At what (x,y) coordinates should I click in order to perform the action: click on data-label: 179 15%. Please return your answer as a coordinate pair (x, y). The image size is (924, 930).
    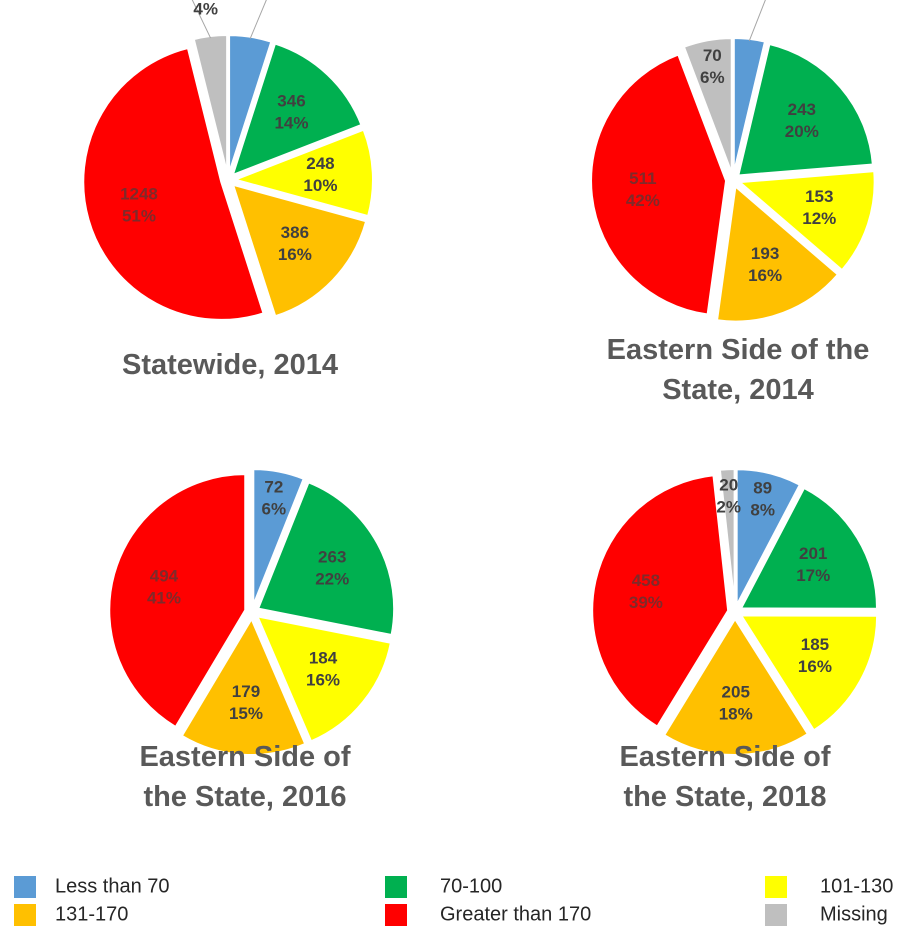
    Looking at the image, I should click on (246, 702).